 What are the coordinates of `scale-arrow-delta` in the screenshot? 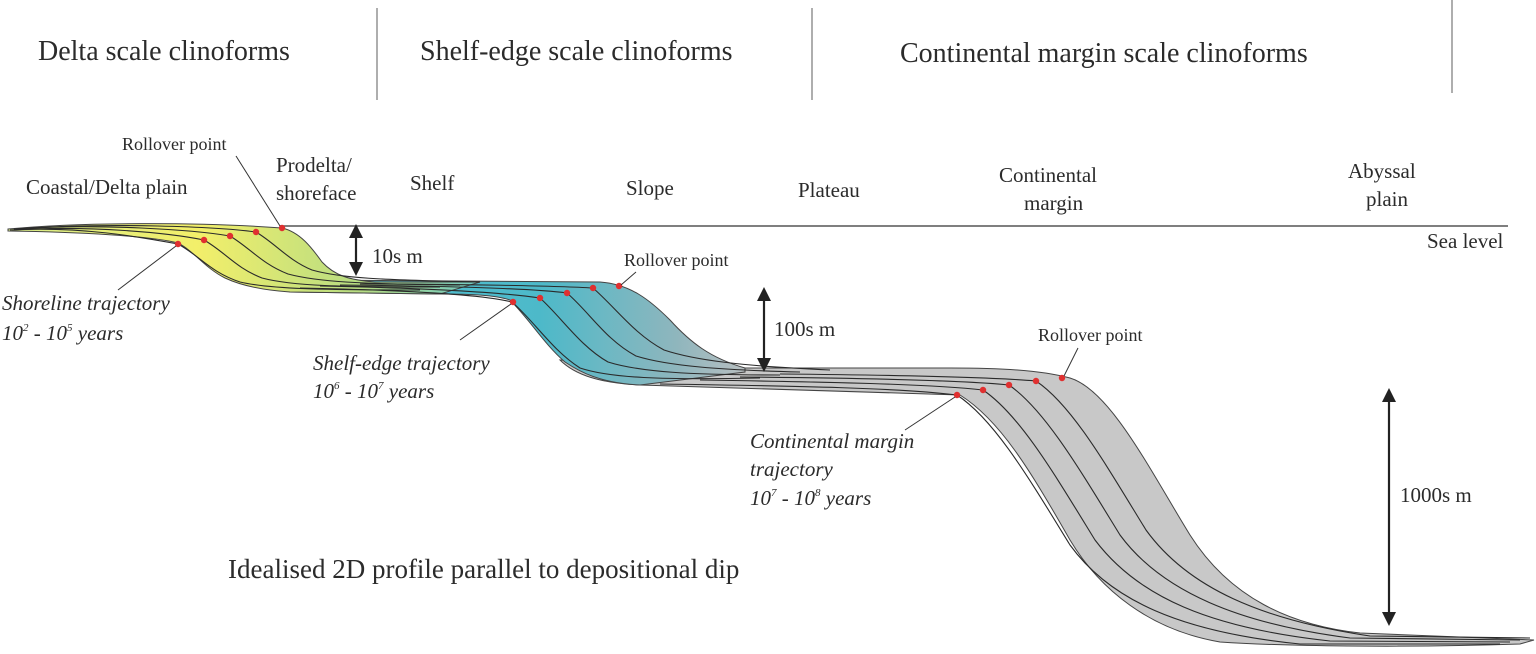 It's located at (356, 250).